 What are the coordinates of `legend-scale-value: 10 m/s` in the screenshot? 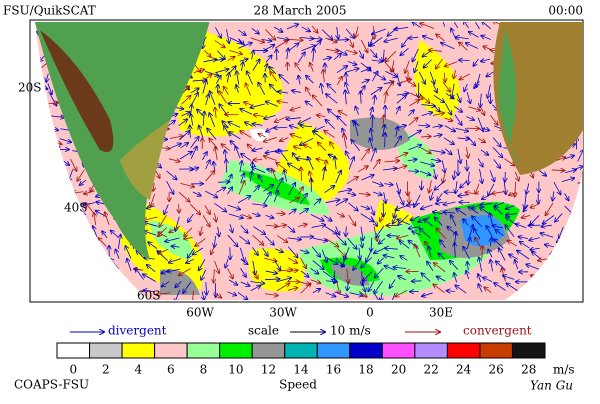 It's located at (350, 331).